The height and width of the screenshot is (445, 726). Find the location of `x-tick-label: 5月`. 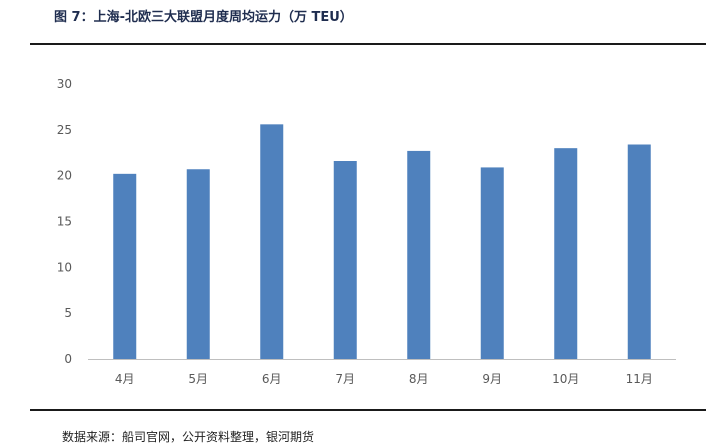

x-tick-label: 5月 is located at coordinates (198, 379).